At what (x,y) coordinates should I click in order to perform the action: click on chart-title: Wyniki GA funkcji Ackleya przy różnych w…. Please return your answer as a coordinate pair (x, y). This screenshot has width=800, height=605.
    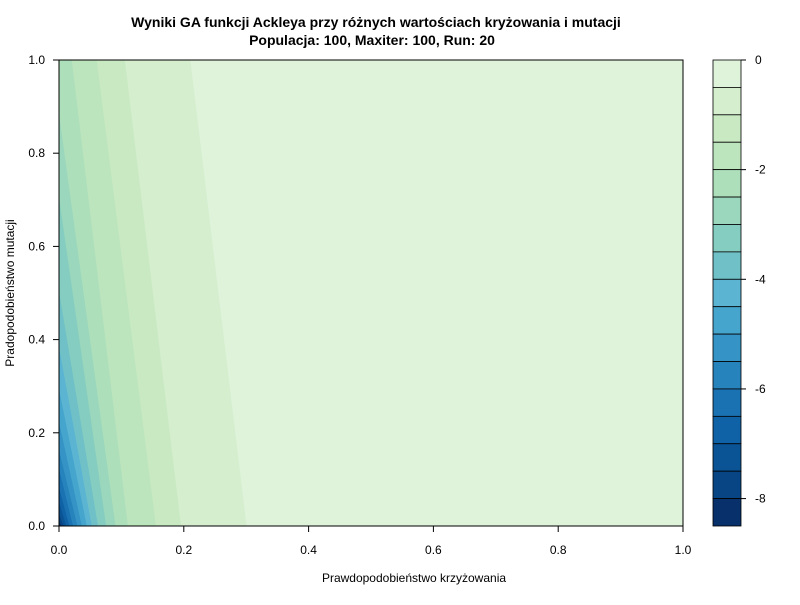
    Looking at the image, I should click on (376, 22).